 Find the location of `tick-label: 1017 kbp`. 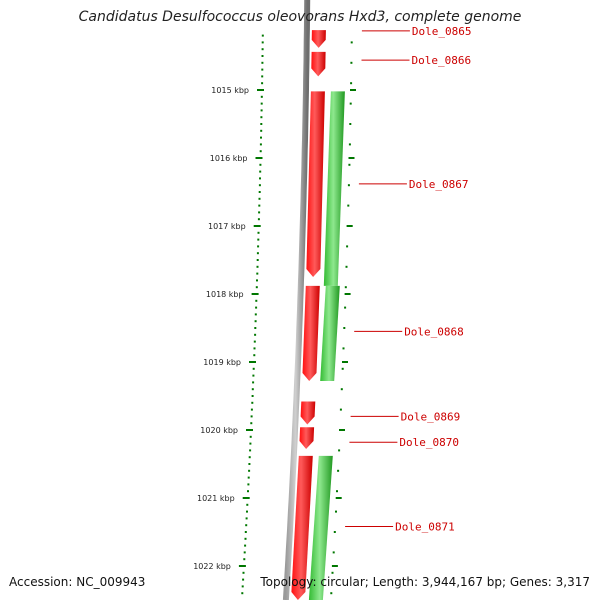

tick-label: 1017 kbp is located at coordinates (227, 226).